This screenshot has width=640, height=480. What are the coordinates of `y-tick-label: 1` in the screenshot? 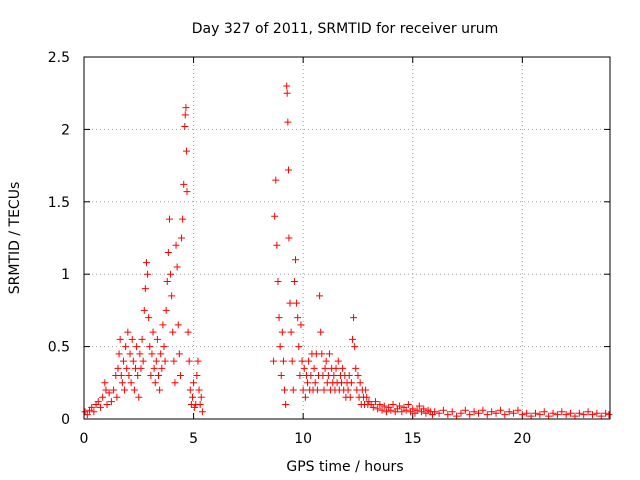 It's located at (65, 275).